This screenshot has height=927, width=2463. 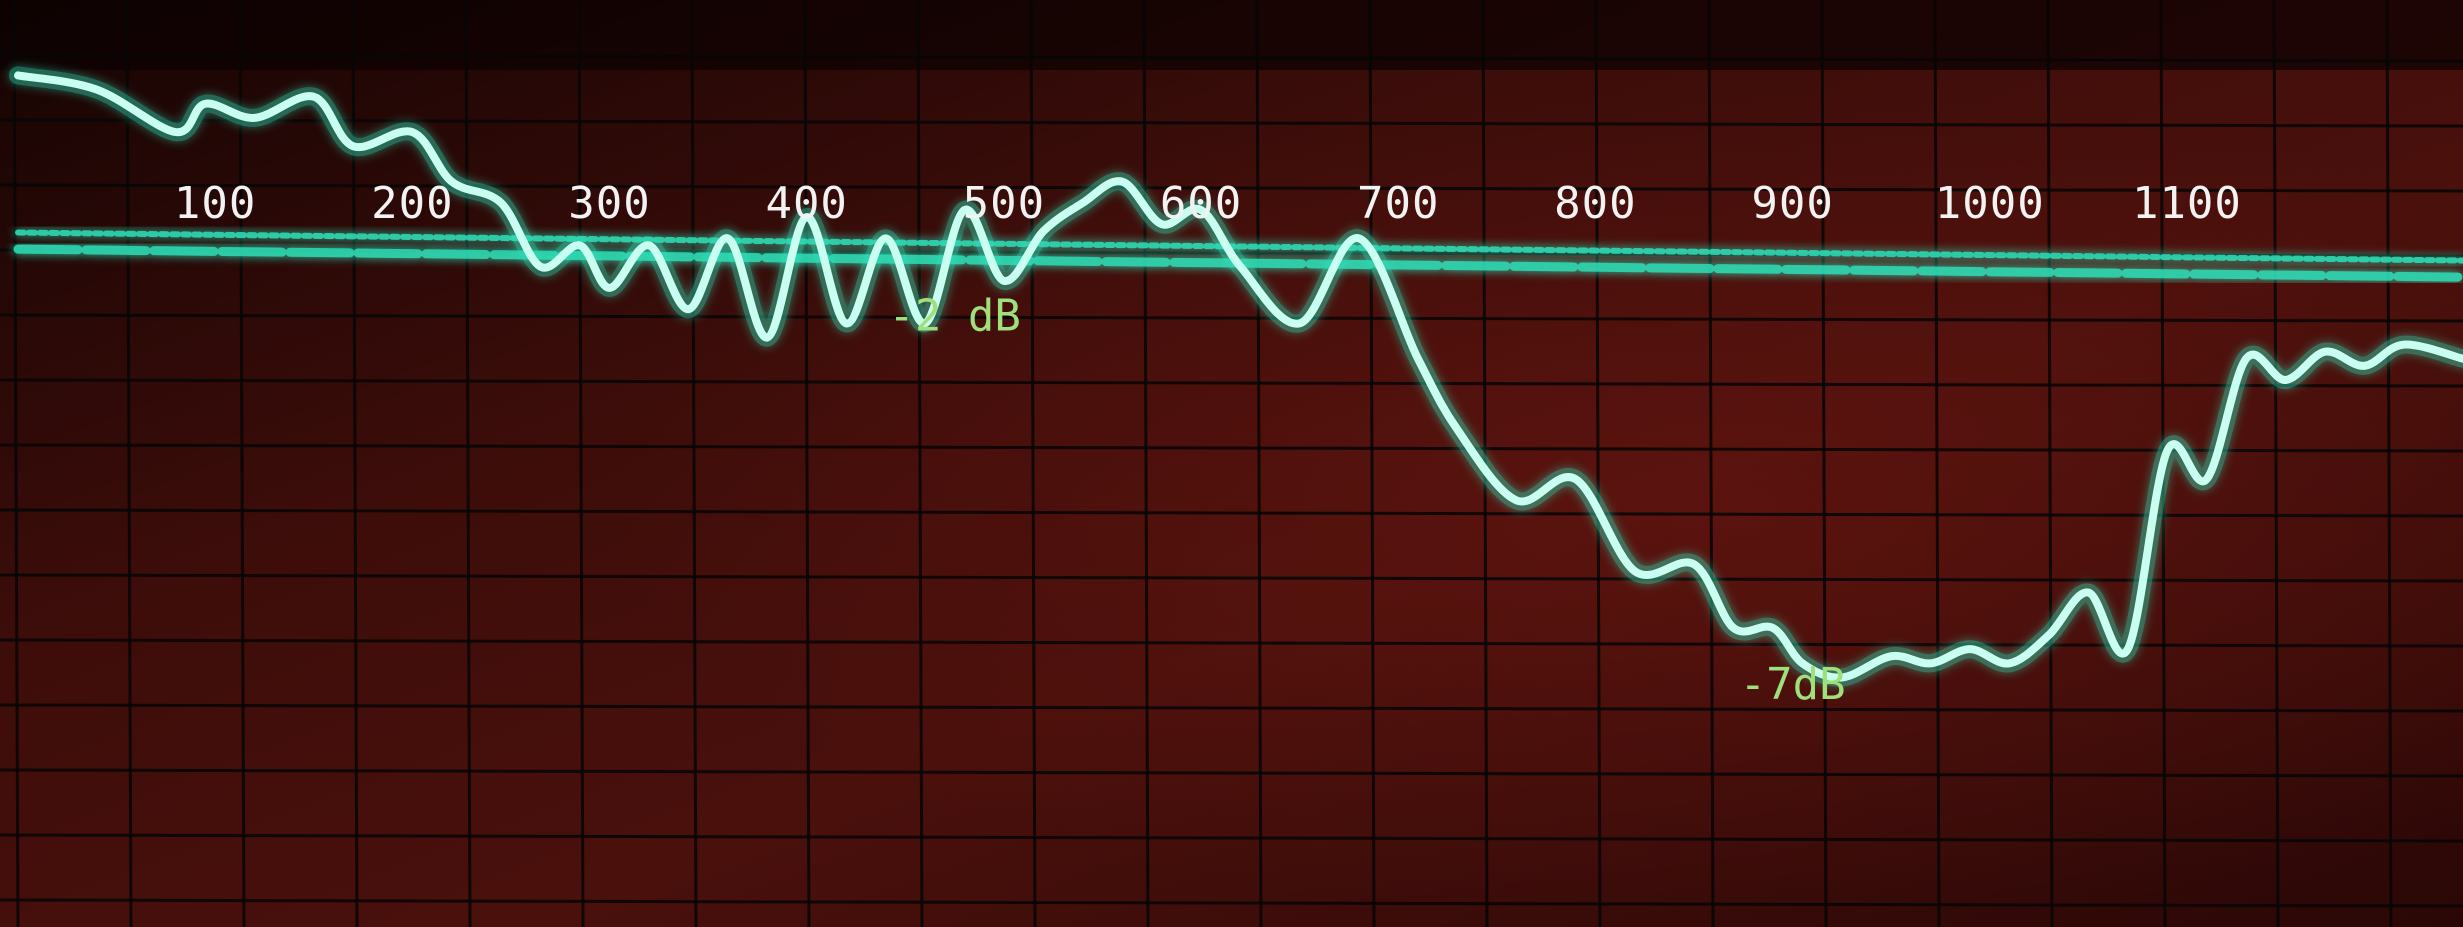 I want to click on x-tick-label: 500, so click(x=1004, y=203).